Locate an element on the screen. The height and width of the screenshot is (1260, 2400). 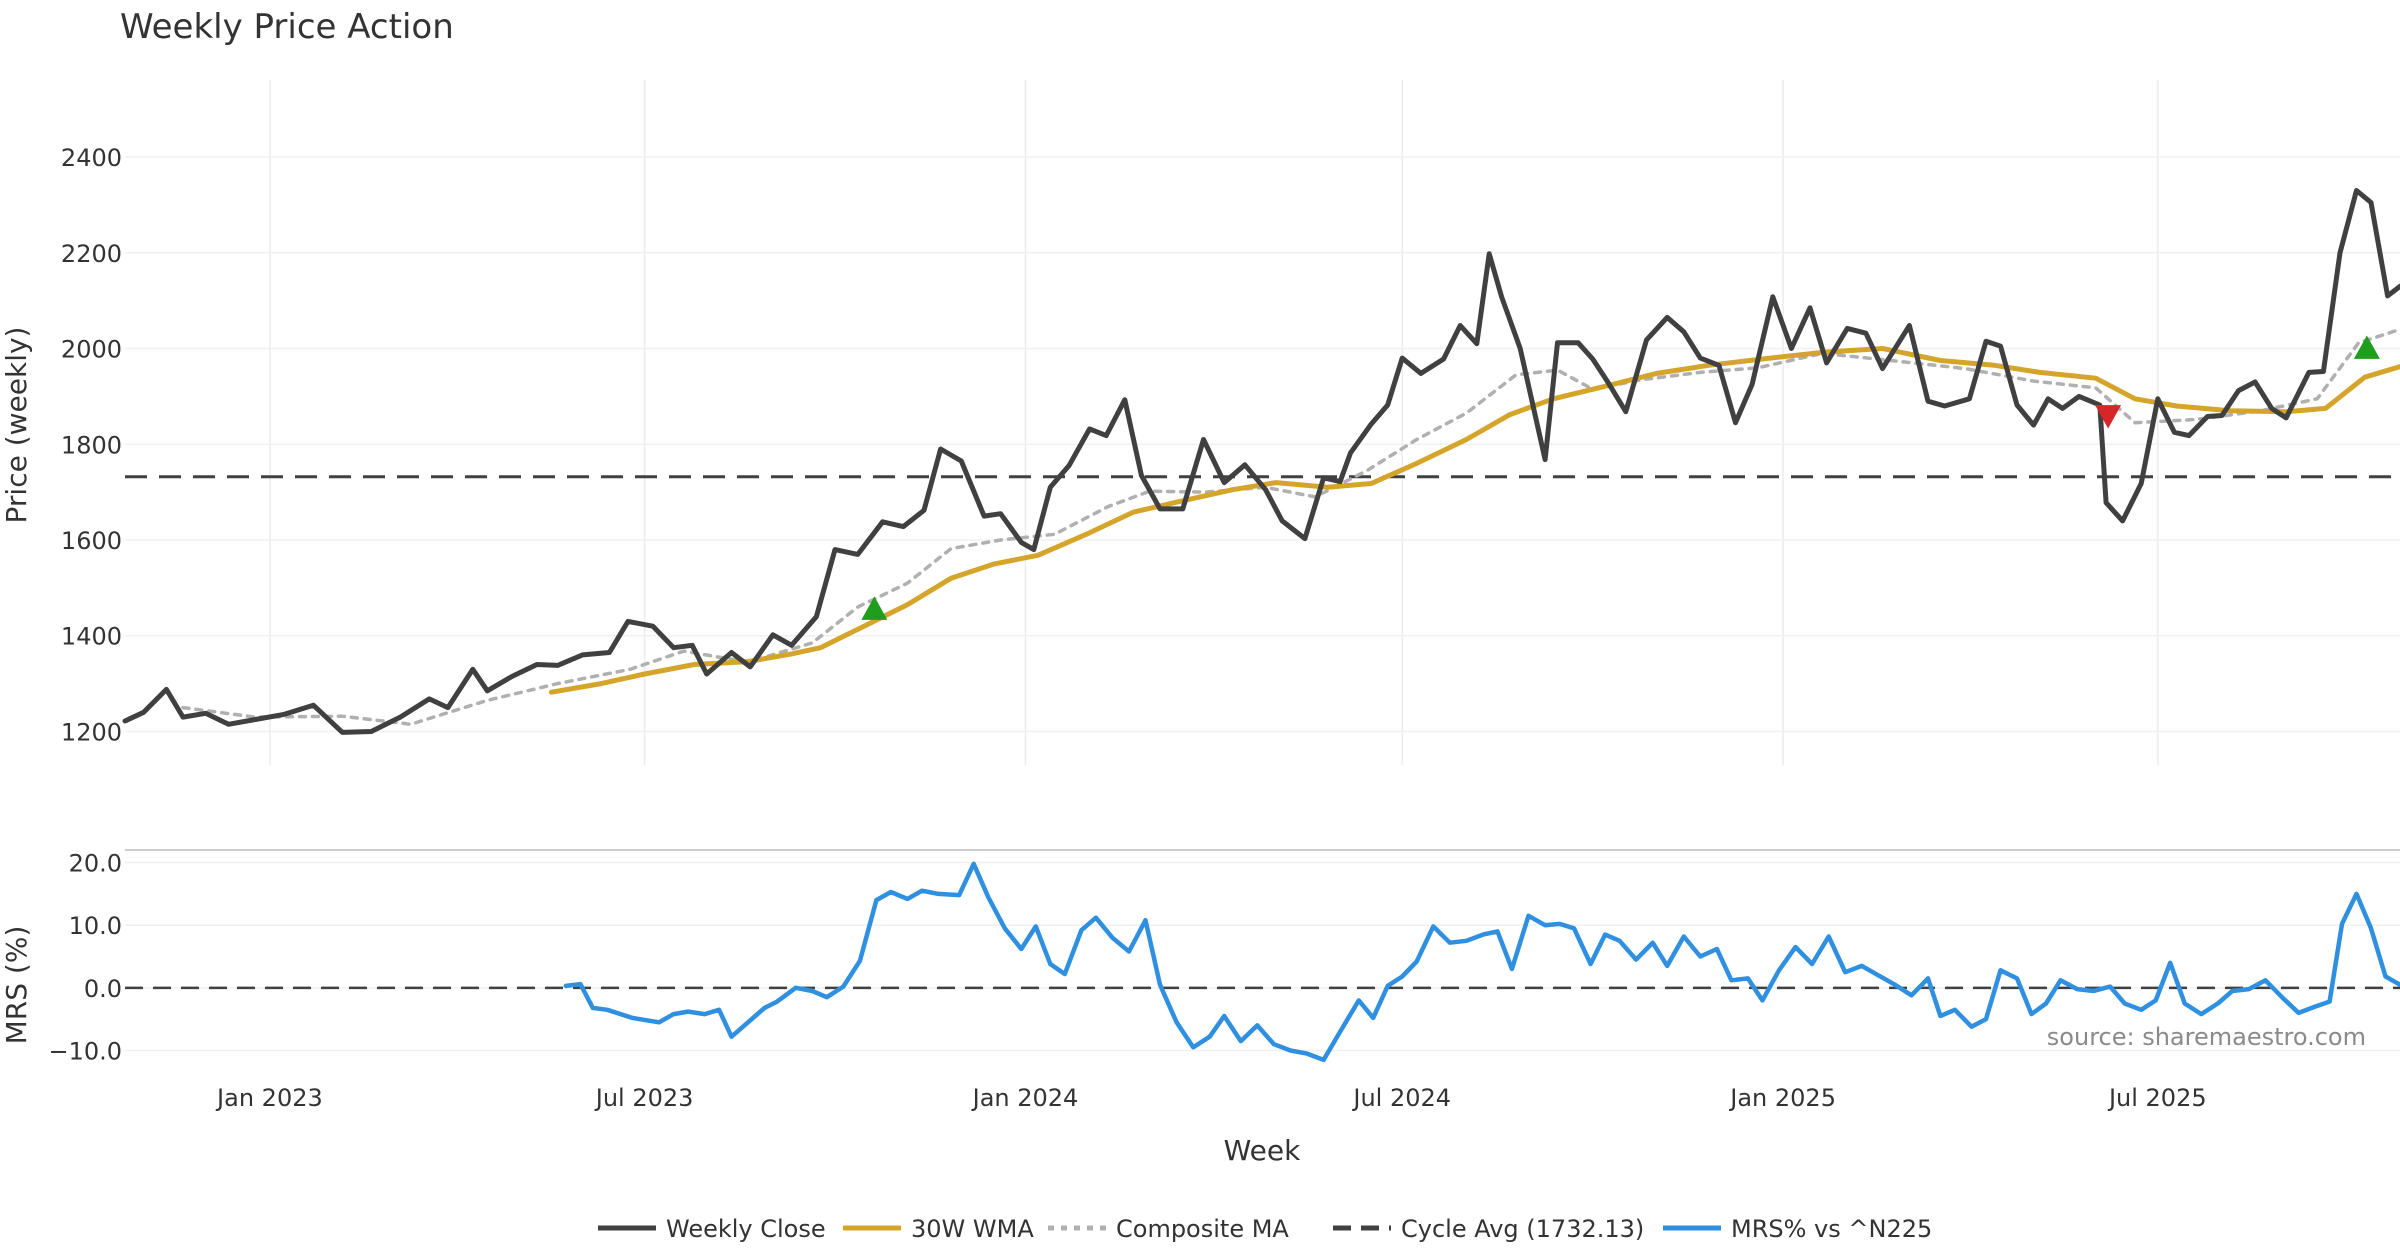
legend-label: Cycle Avg (1732.13) is located at coordinates (1522, 1229).